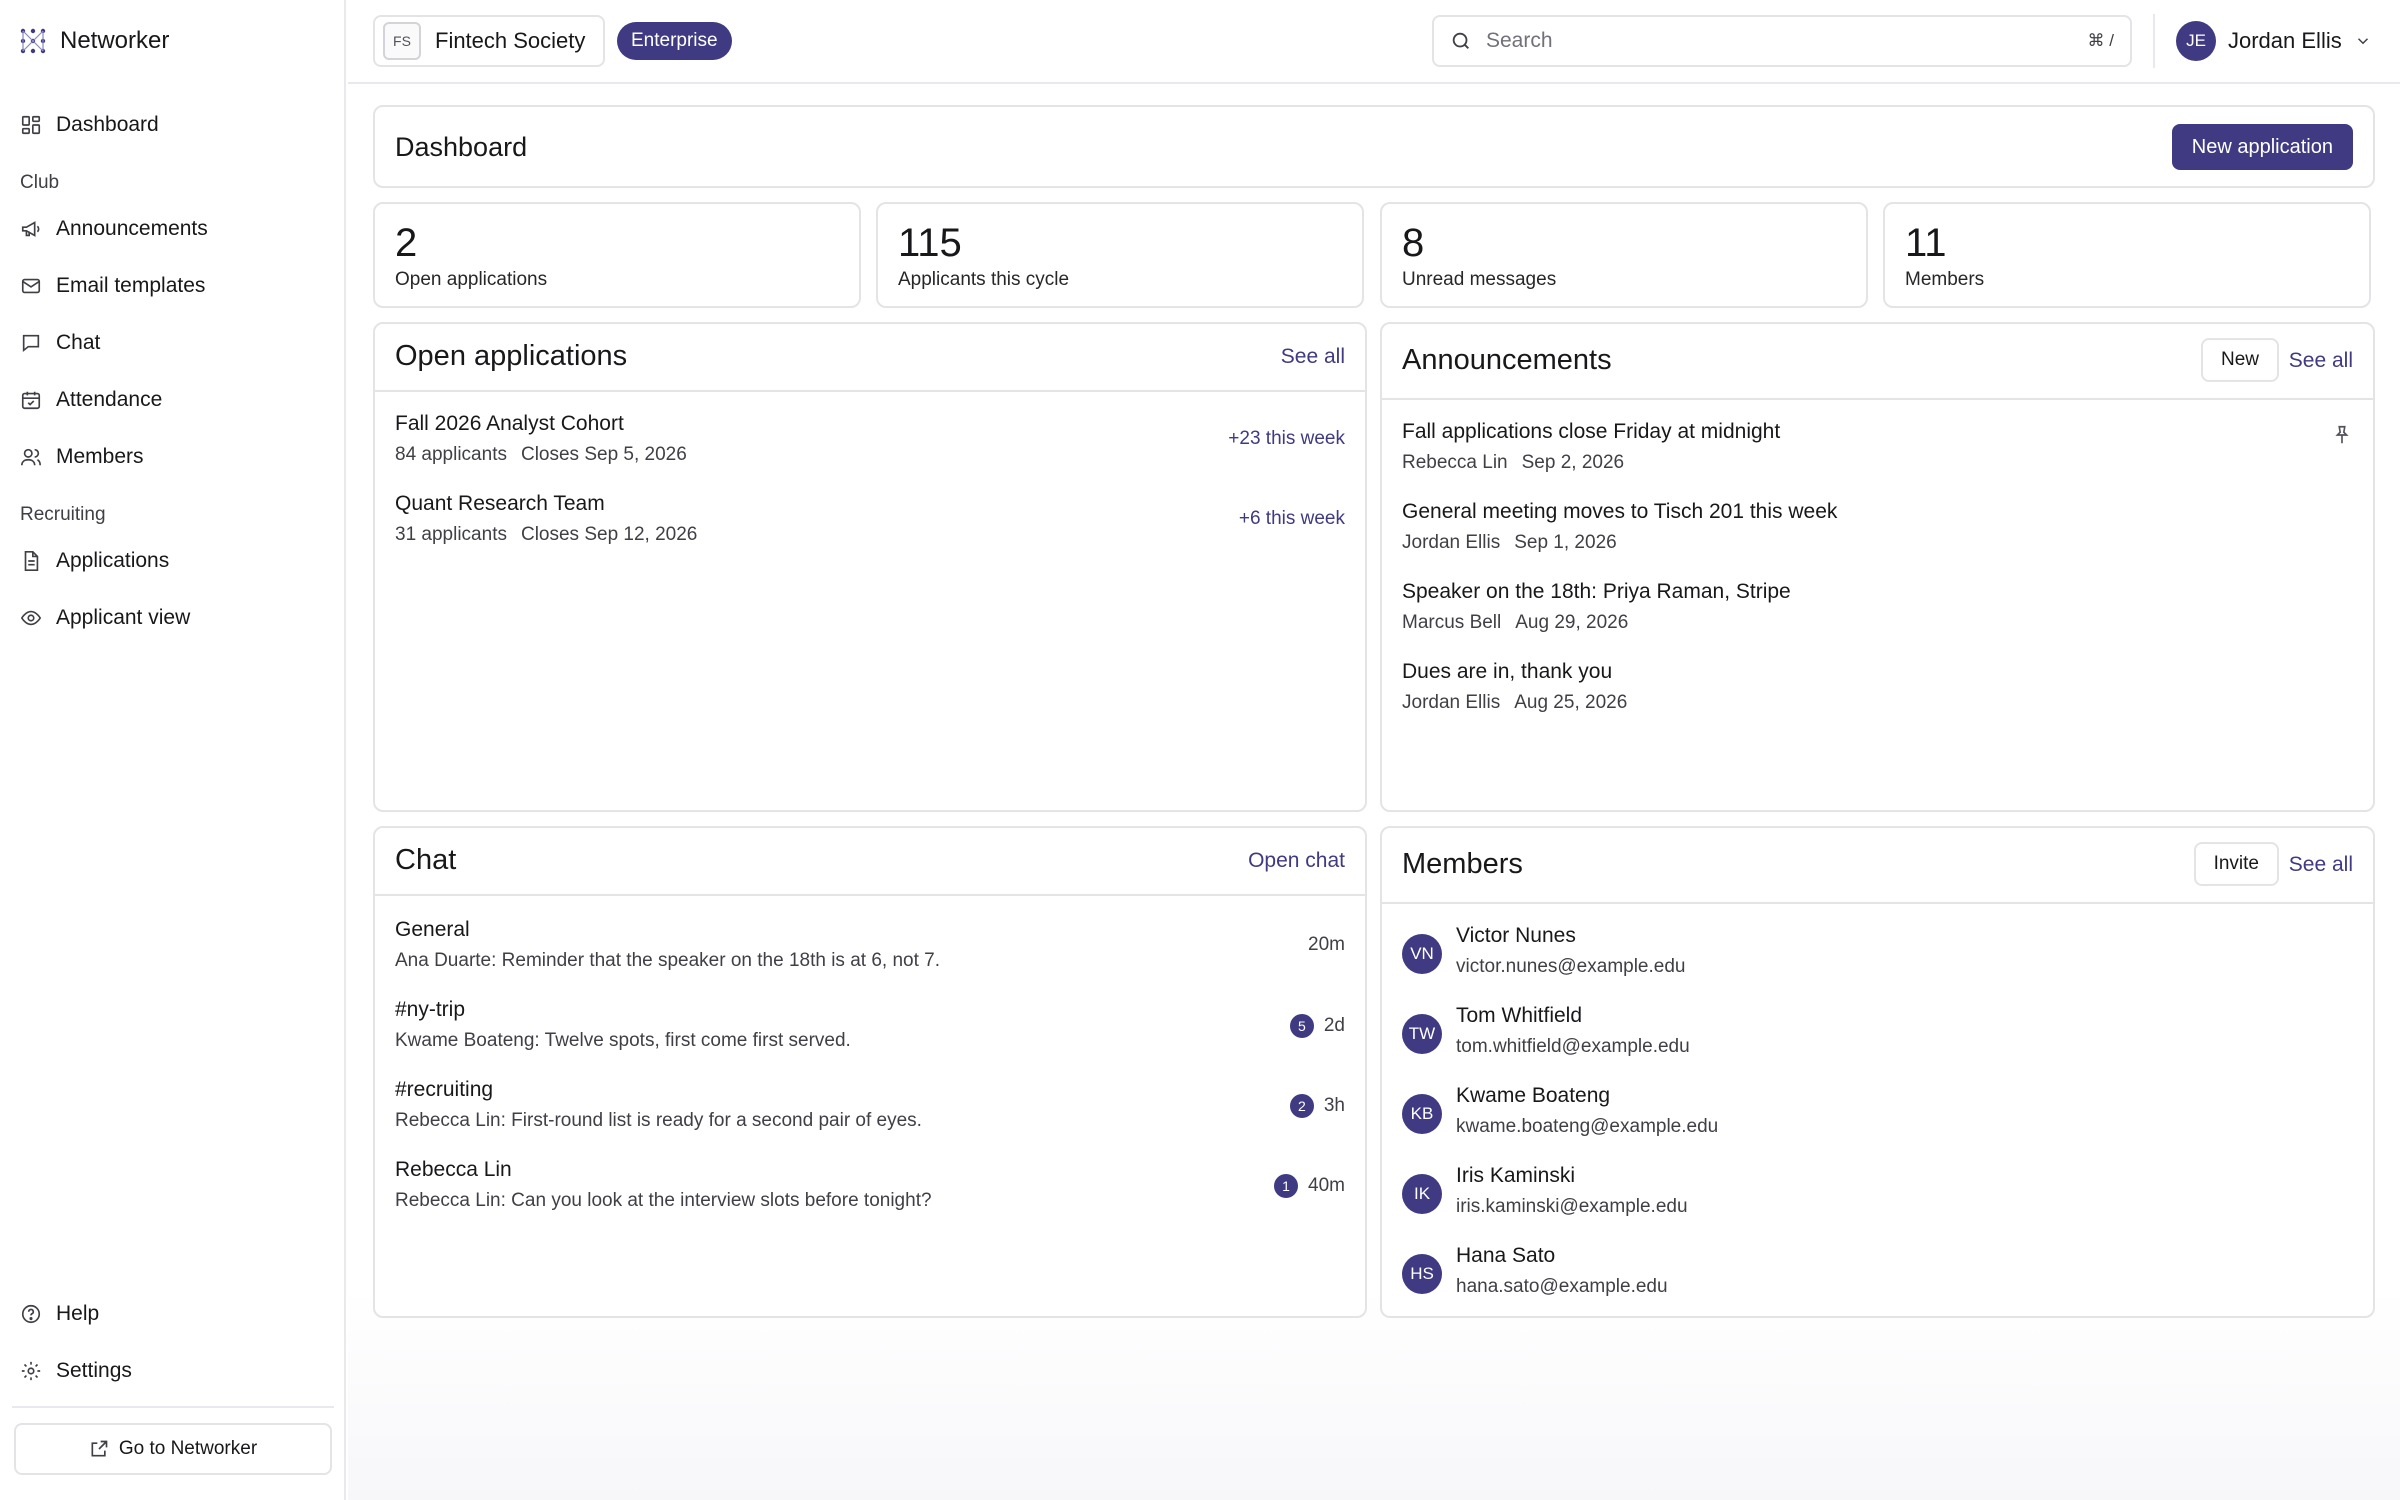 The width and height of the screenshot is (2400, 1500). What do you see at coordinates (31, 343) in the screenshot?
I see `chat-bubble-icon` at bounding box center [31, 343].